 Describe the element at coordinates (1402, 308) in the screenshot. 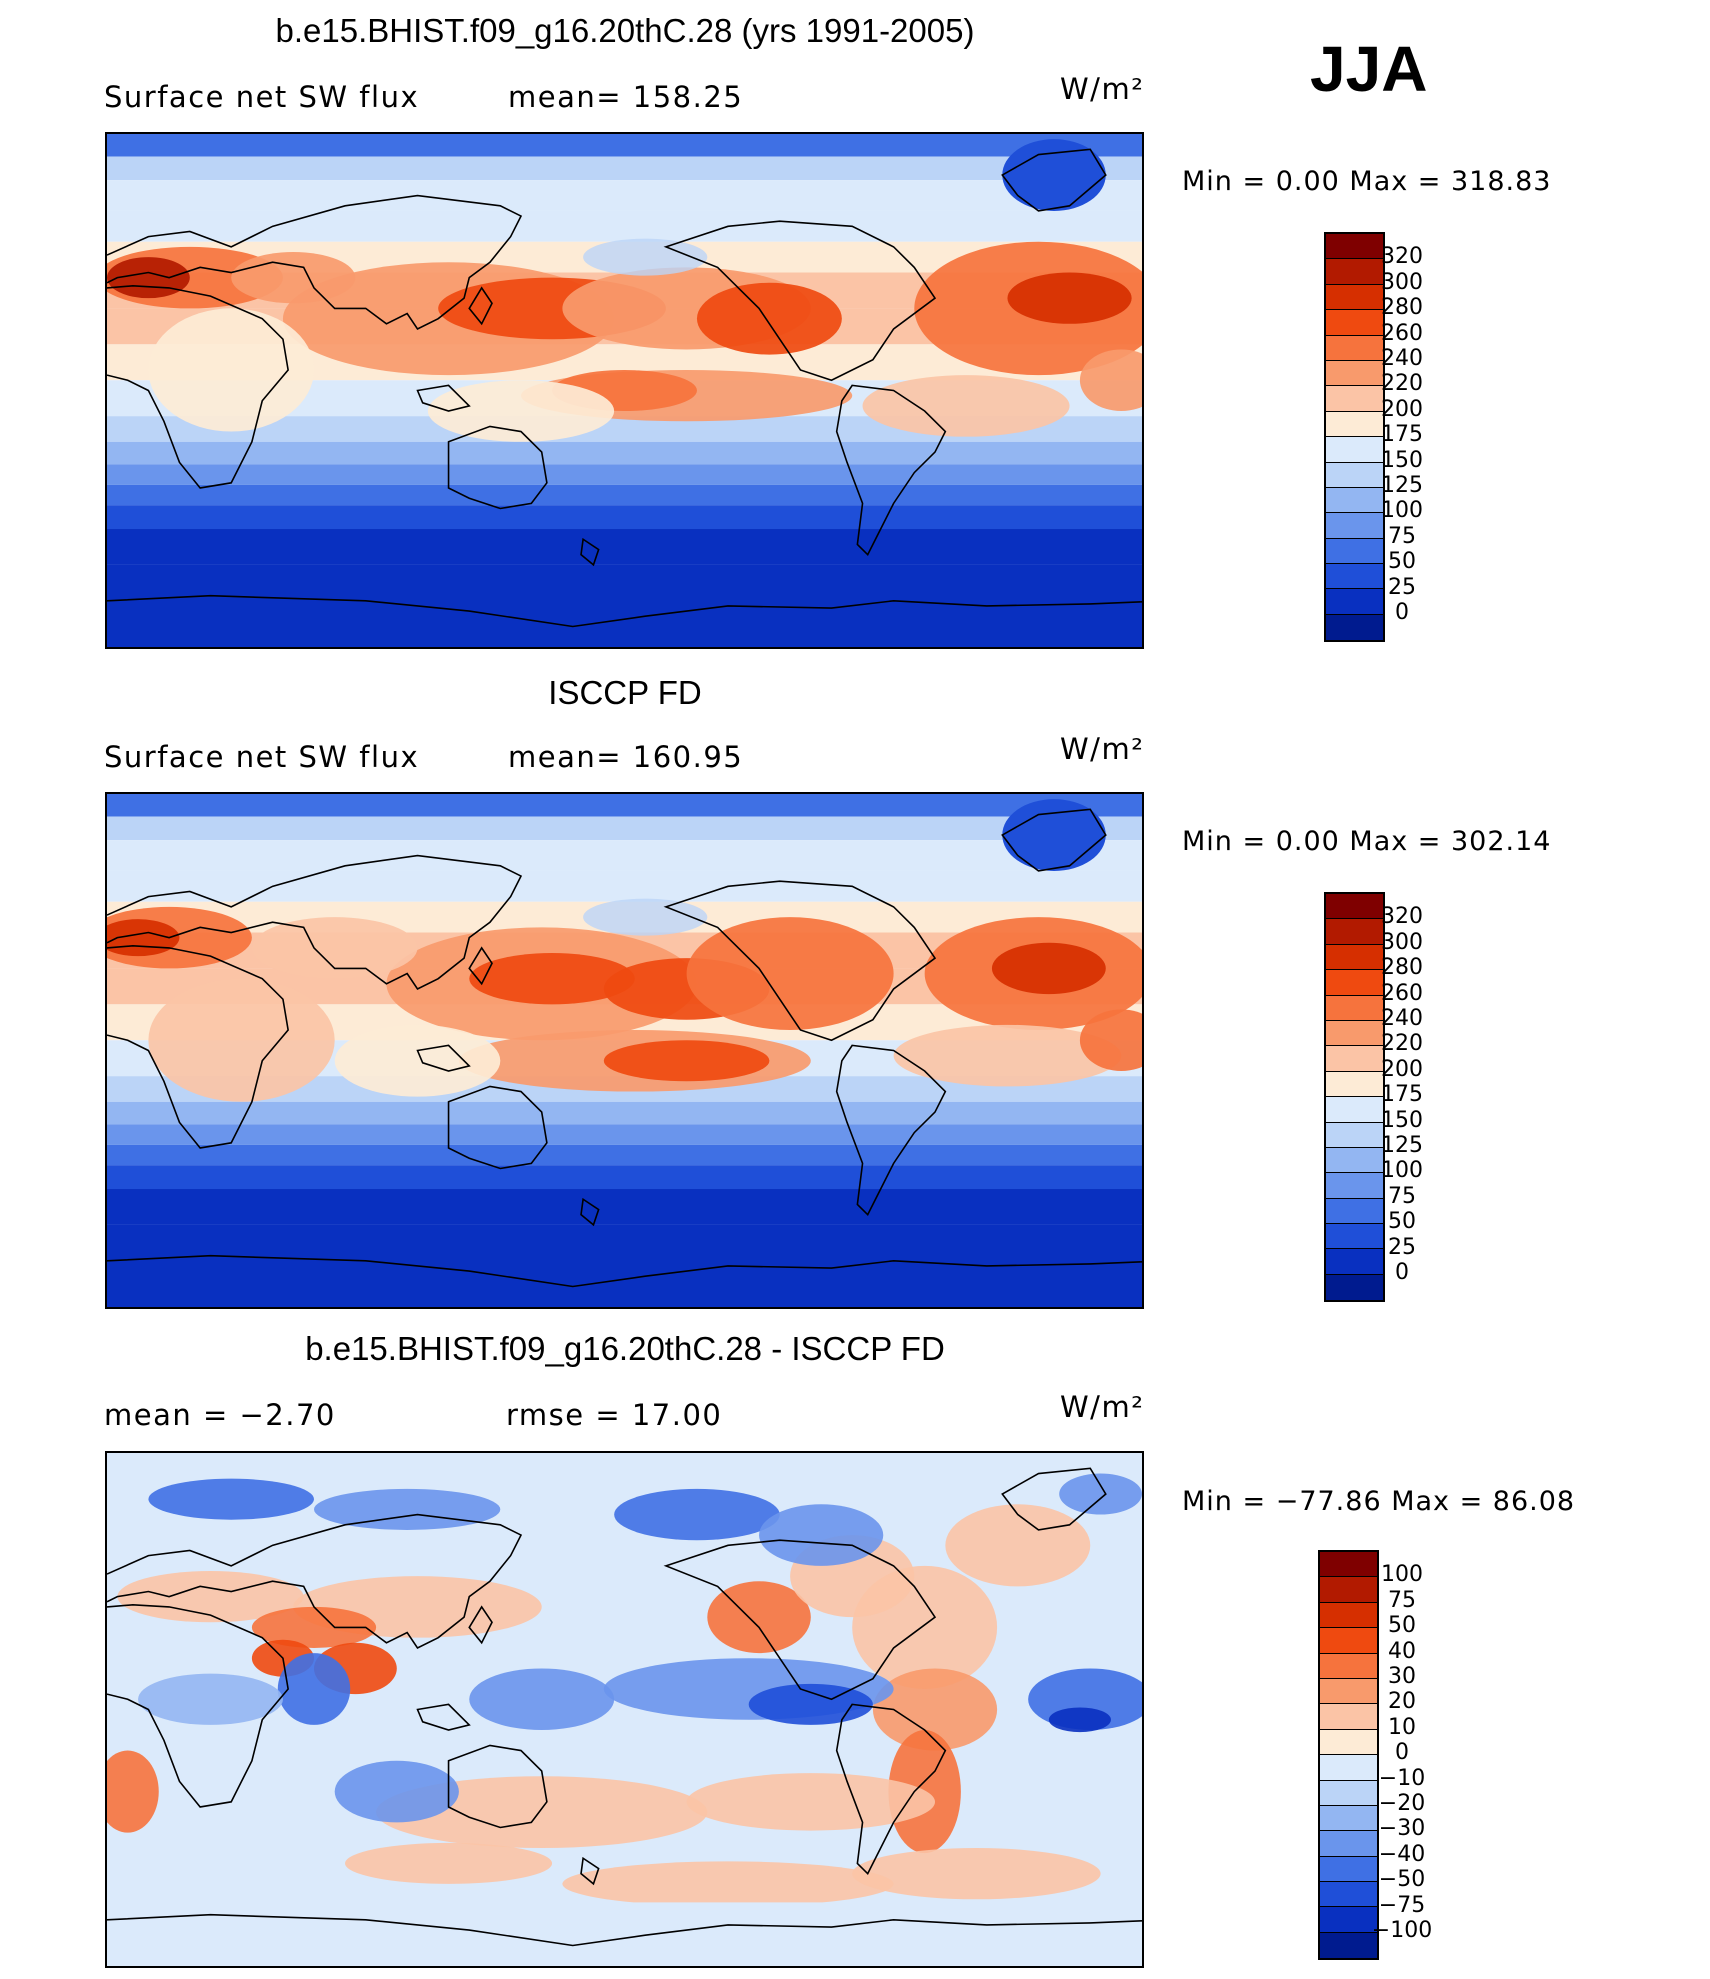

I see `colorbar-tick-label: 280` at that location.